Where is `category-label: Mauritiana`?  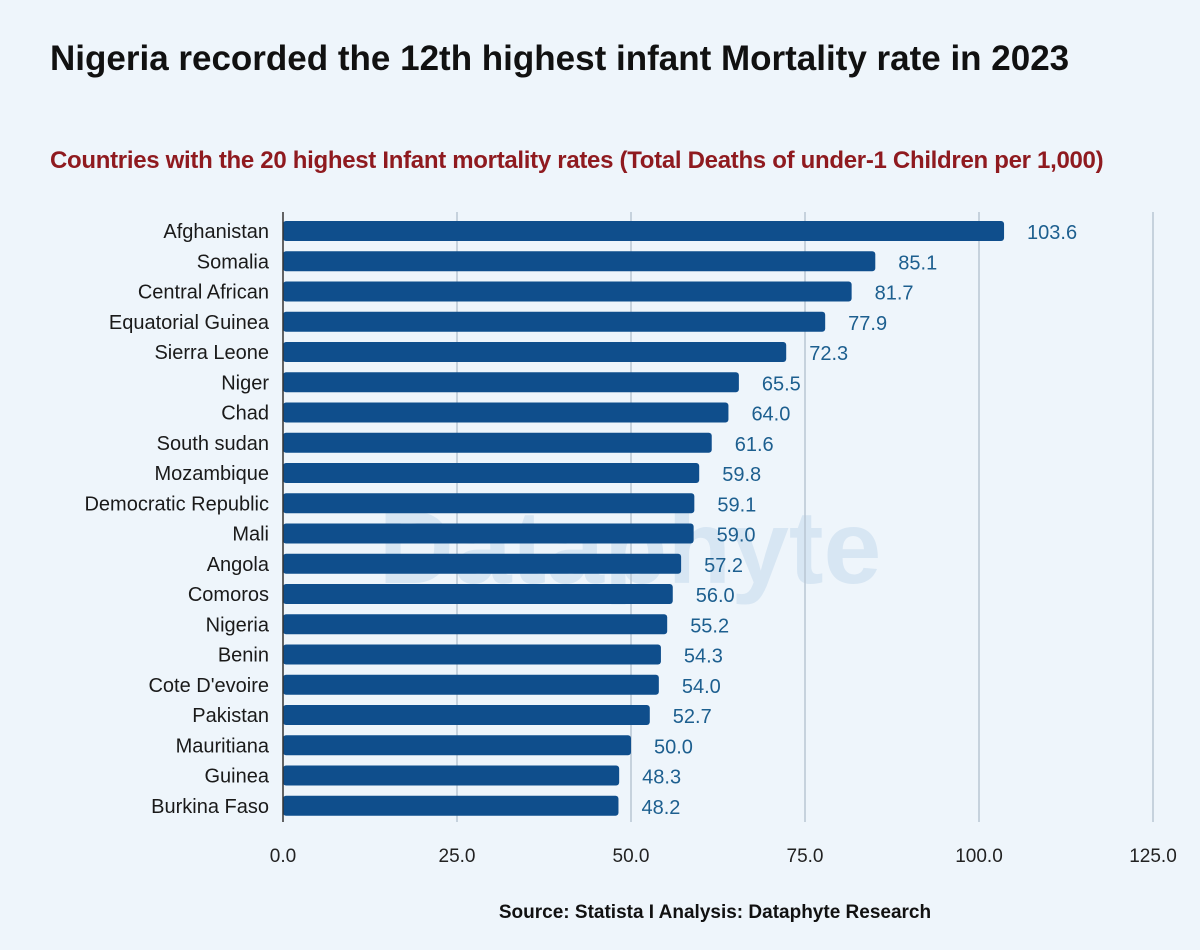
category-label: Mauritiana is located at coordinates (223, 746).